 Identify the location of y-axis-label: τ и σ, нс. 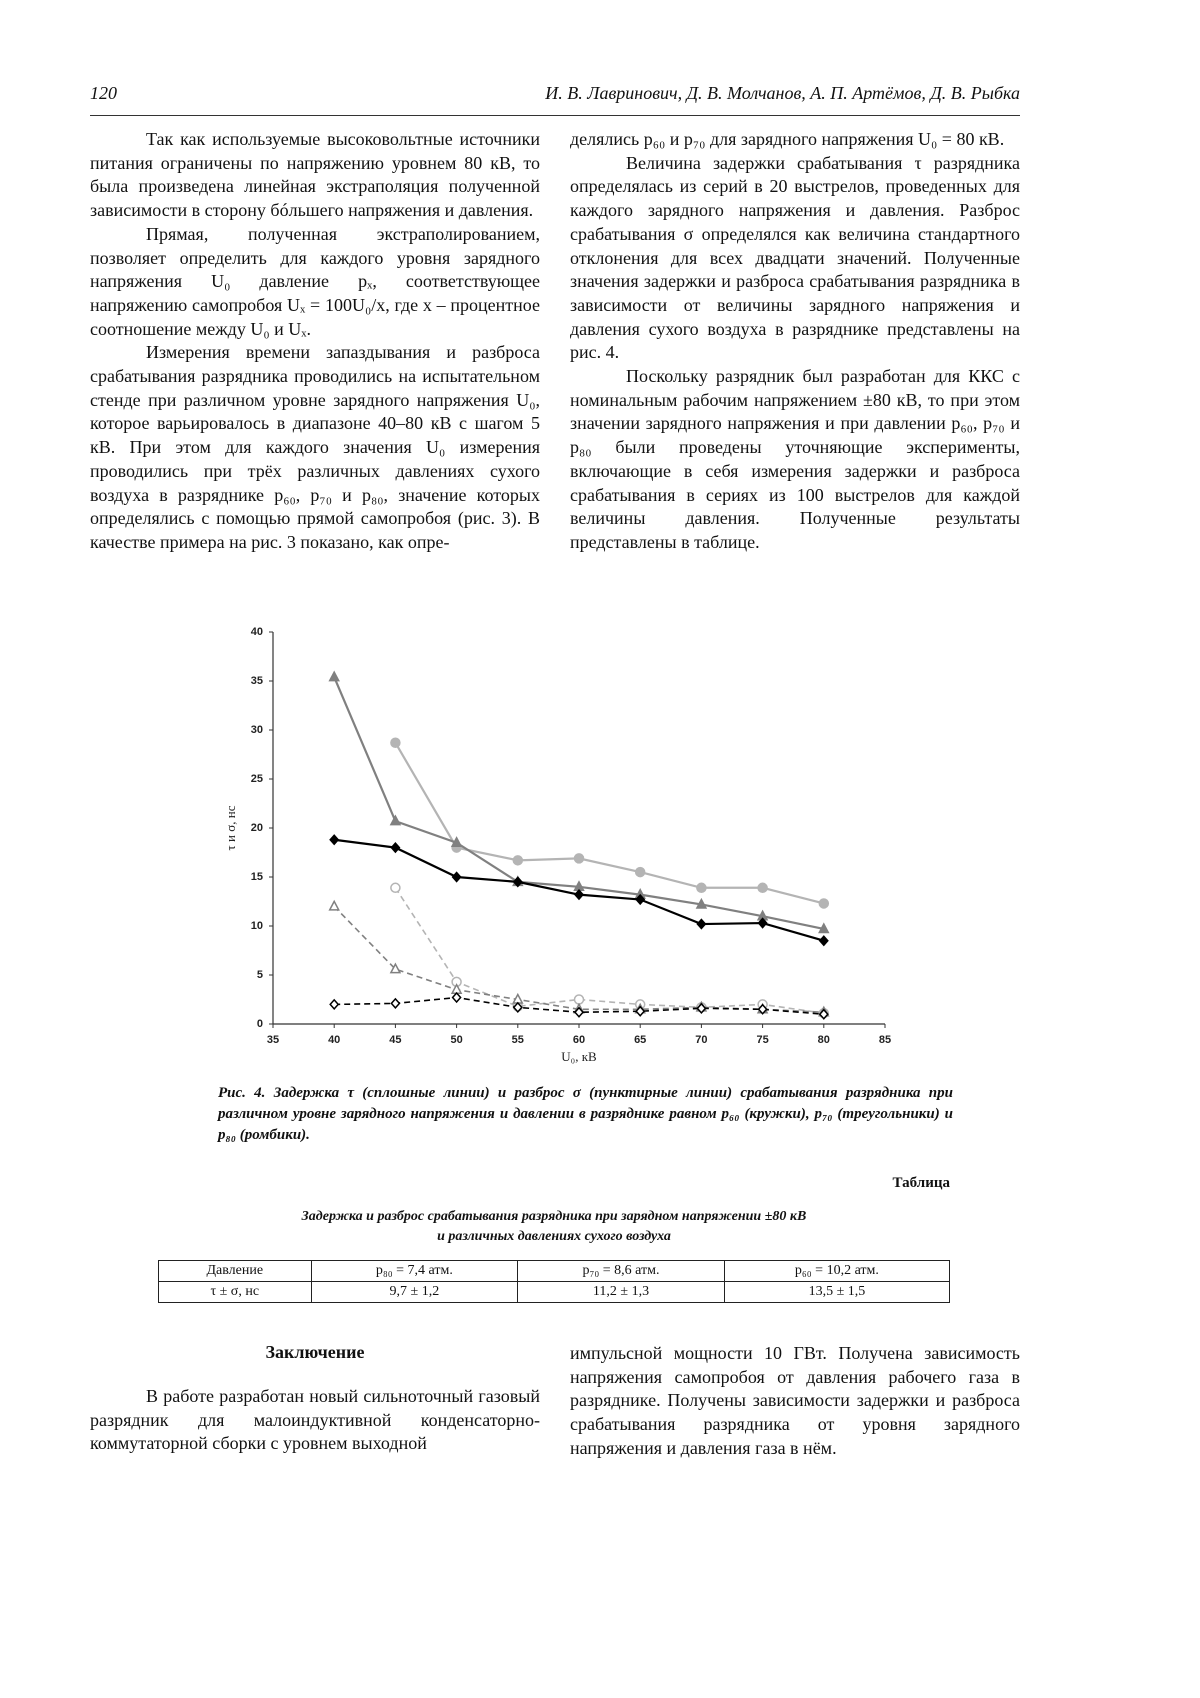
(230, 827).